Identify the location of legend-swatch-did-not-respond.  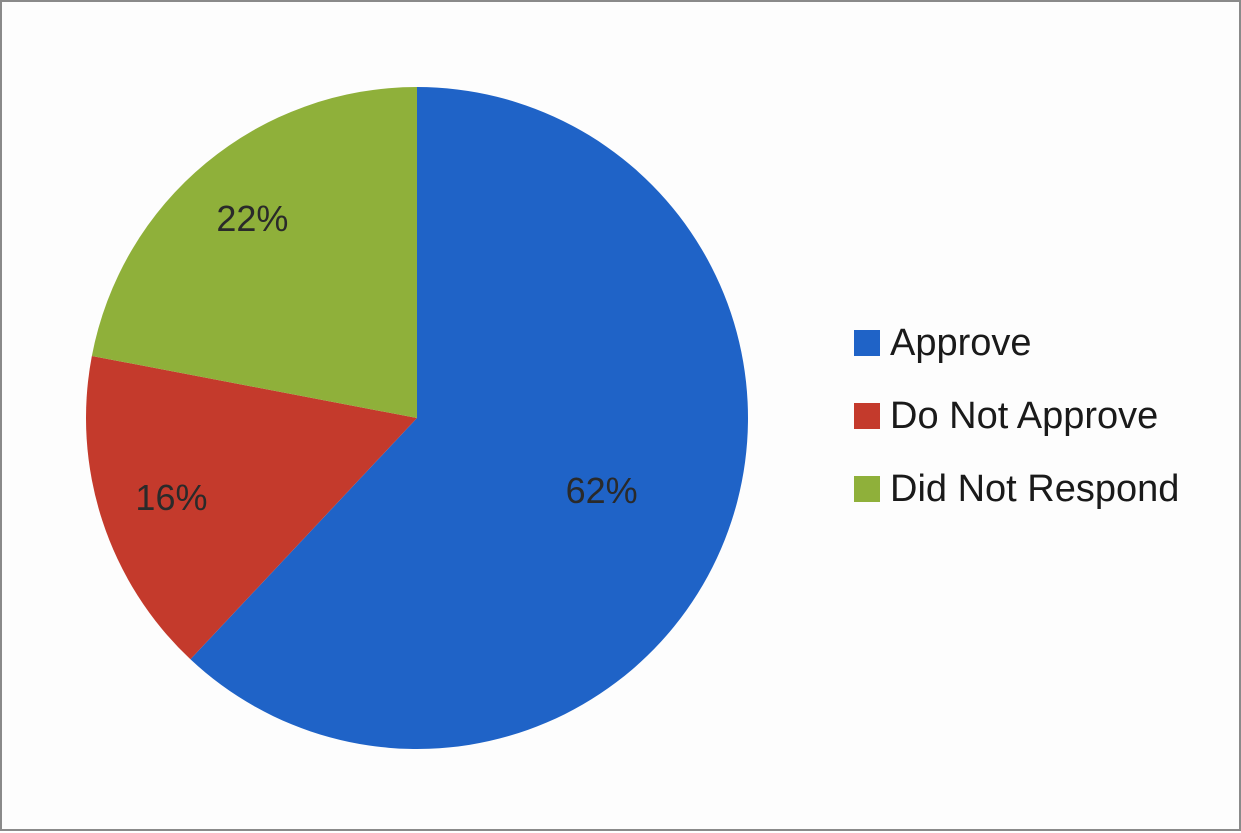
(867, 489).